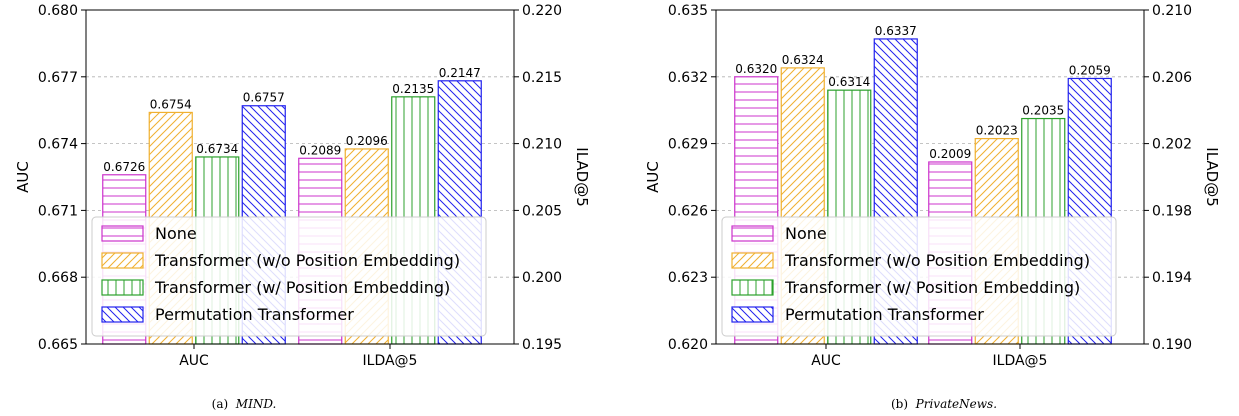 This screenshot has width=1239, height=416. Describe the element at coordinates (124, 167) in the screenshot. I see `data-label: 0.6726` at that location.